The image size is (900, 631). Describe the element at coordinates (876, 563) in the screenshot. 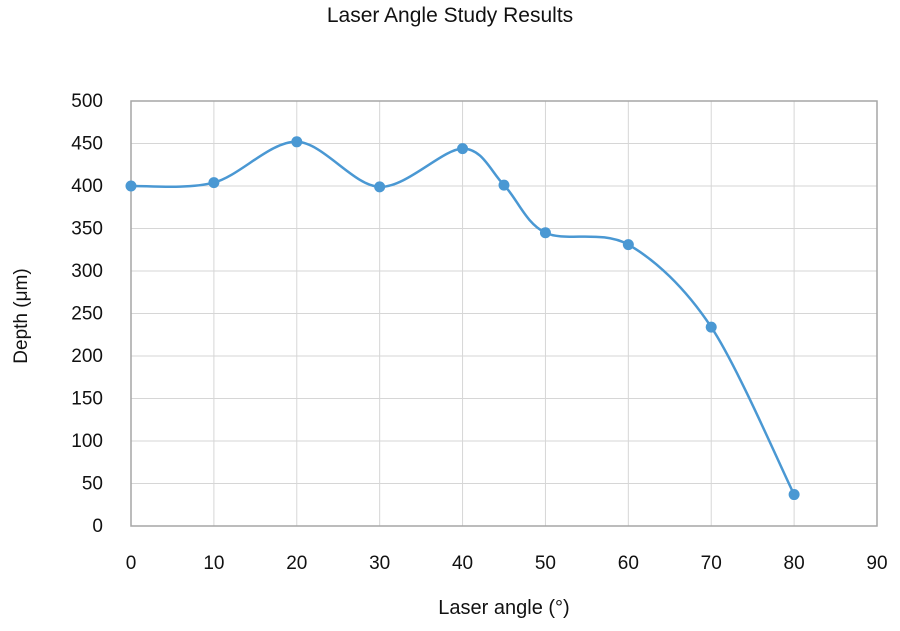

I see `x-tick-label: 90` at that location.